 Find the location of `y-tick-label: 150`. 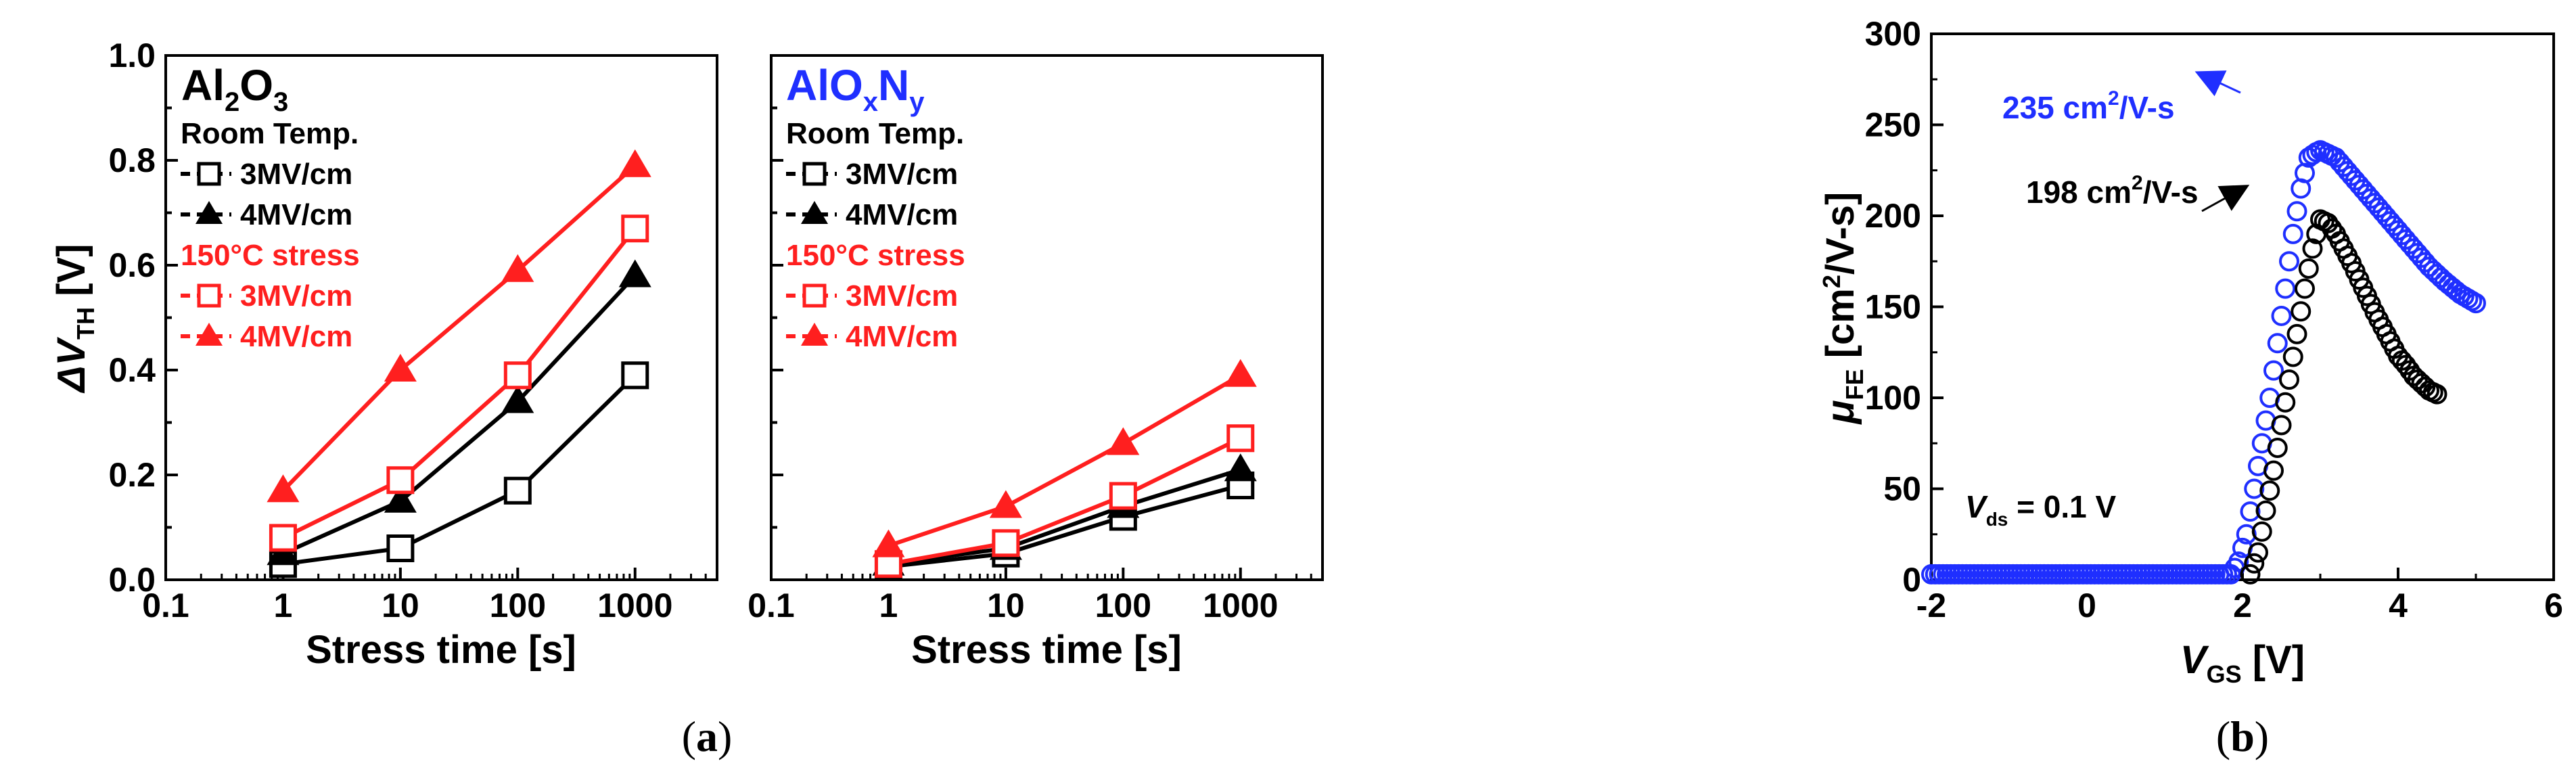

y-tick-label: 150 is located at coordinates (1893, 307).